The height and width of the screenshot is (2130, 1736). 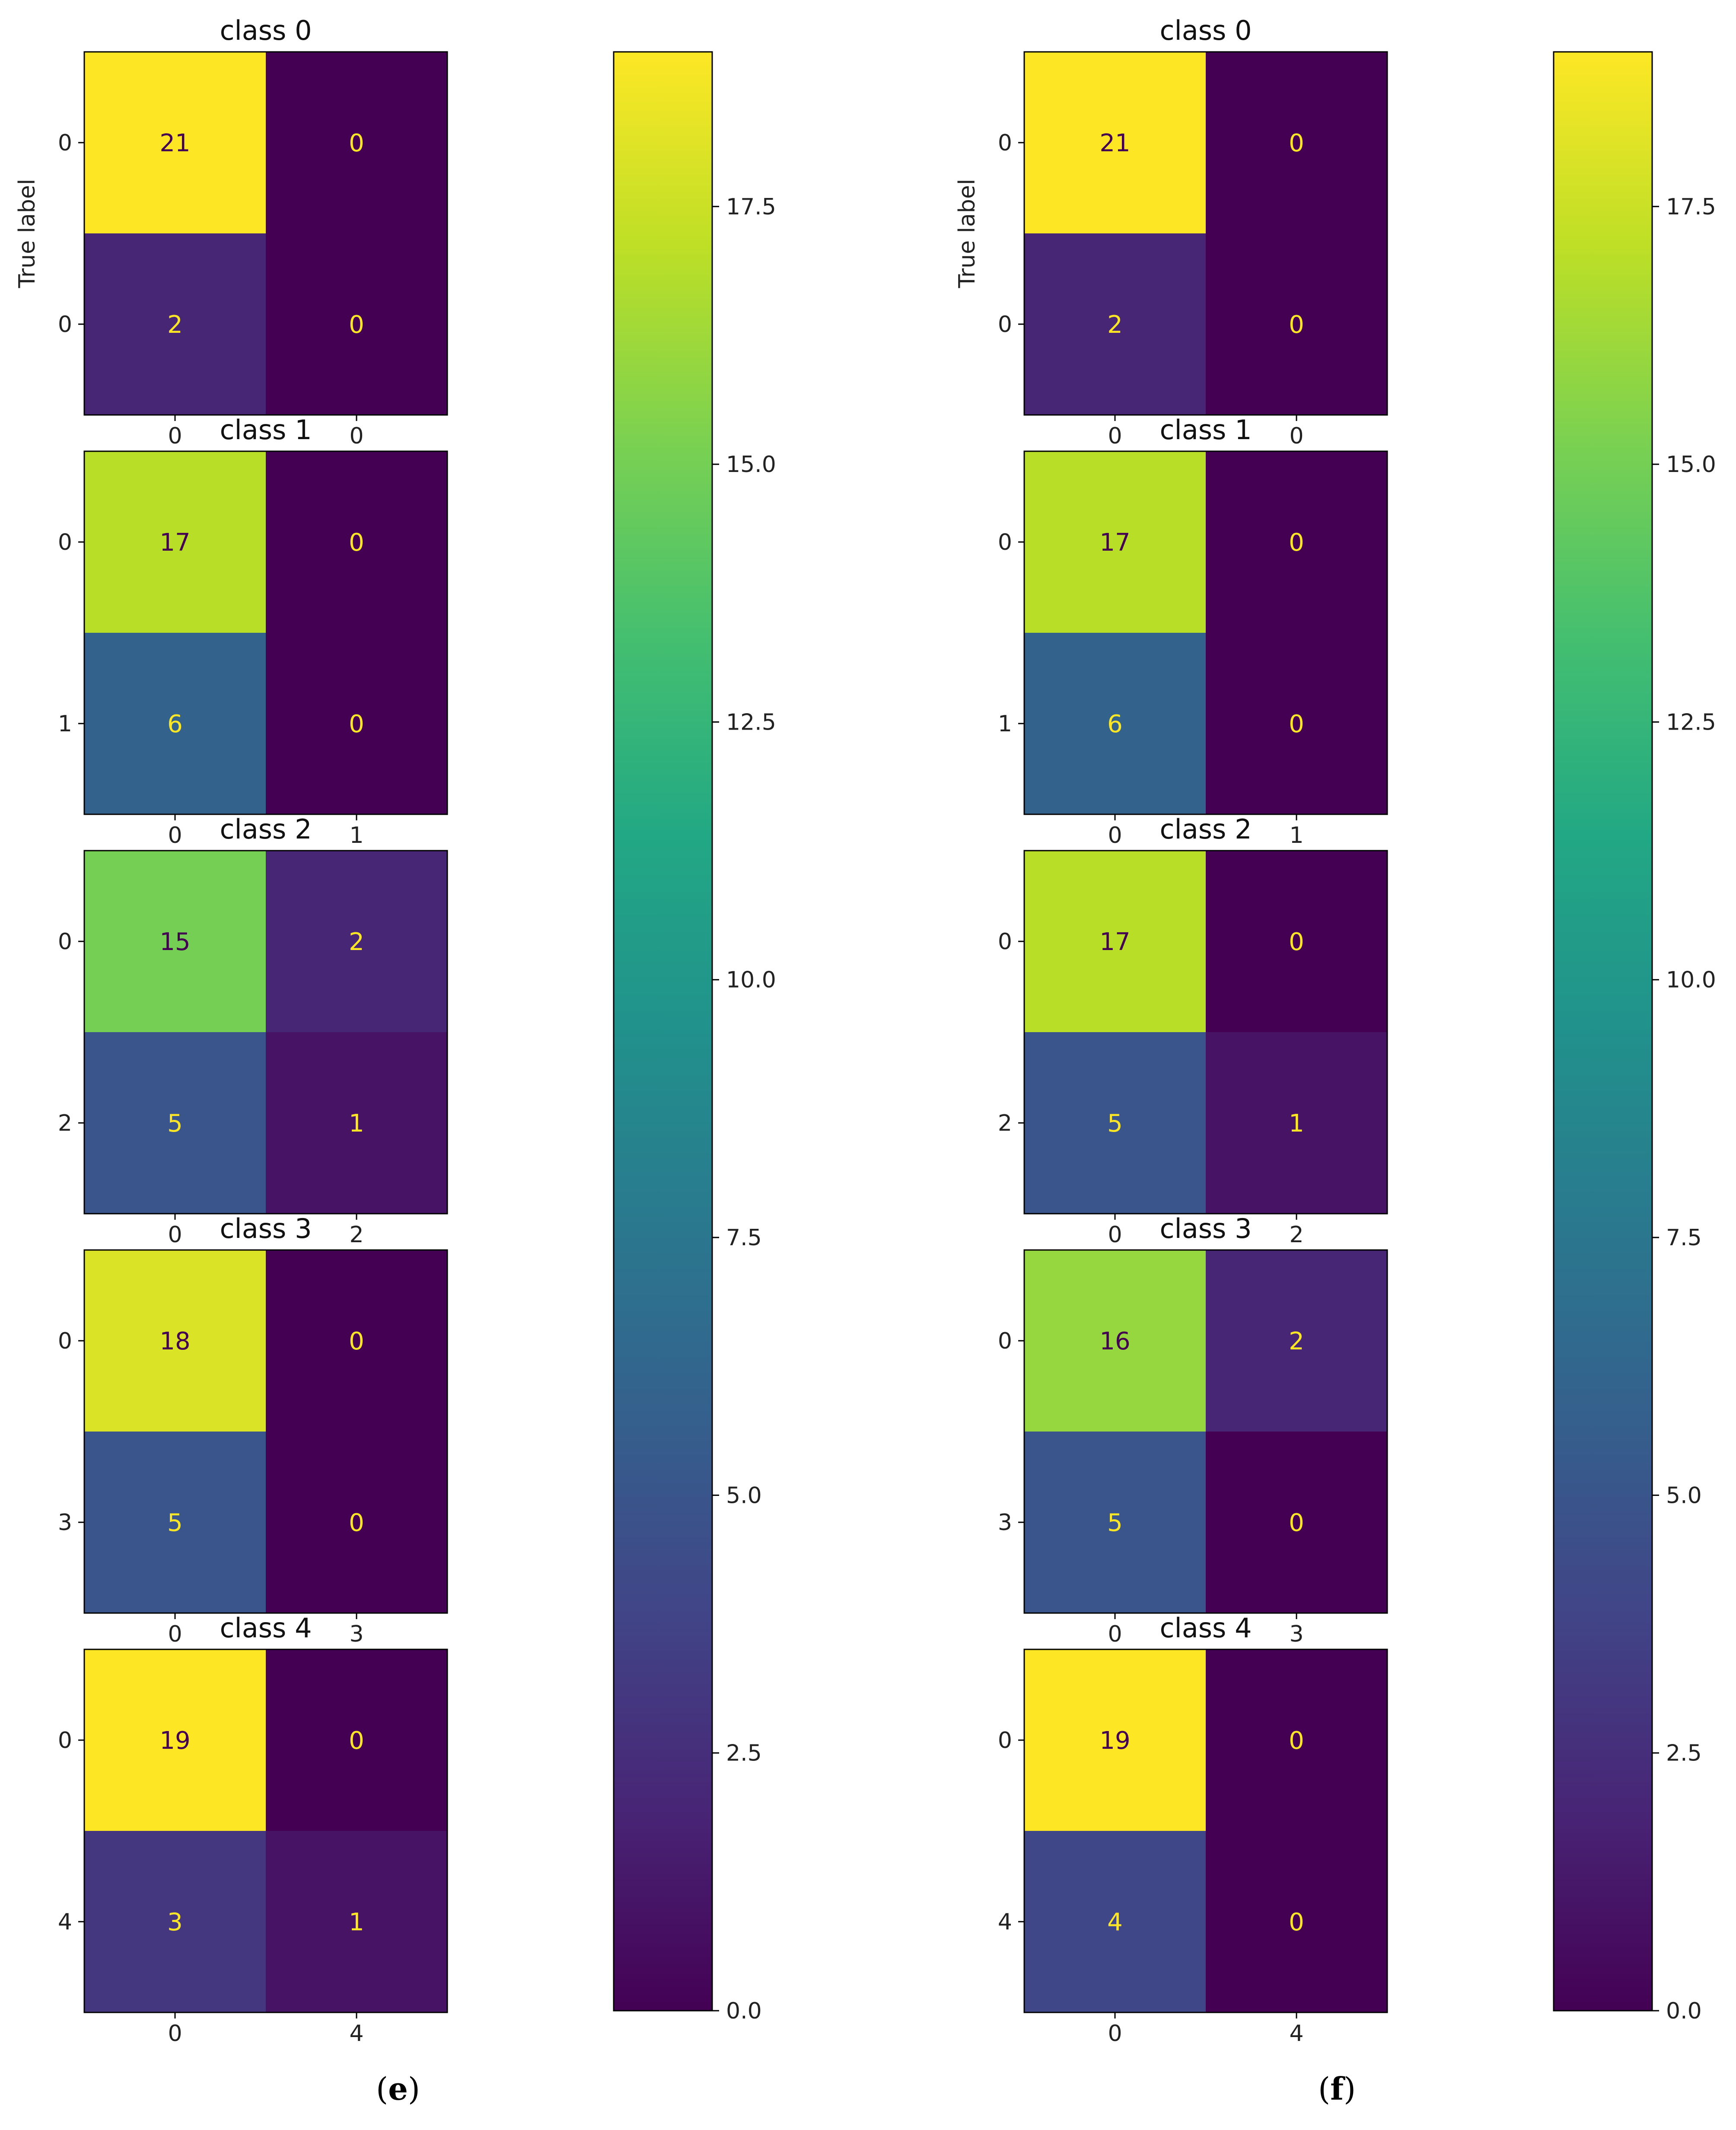 What do you see at coordinates (398, 2089) in the screenshot?
I see `caption-e-letter: e` at bounding box center [398, 2089].